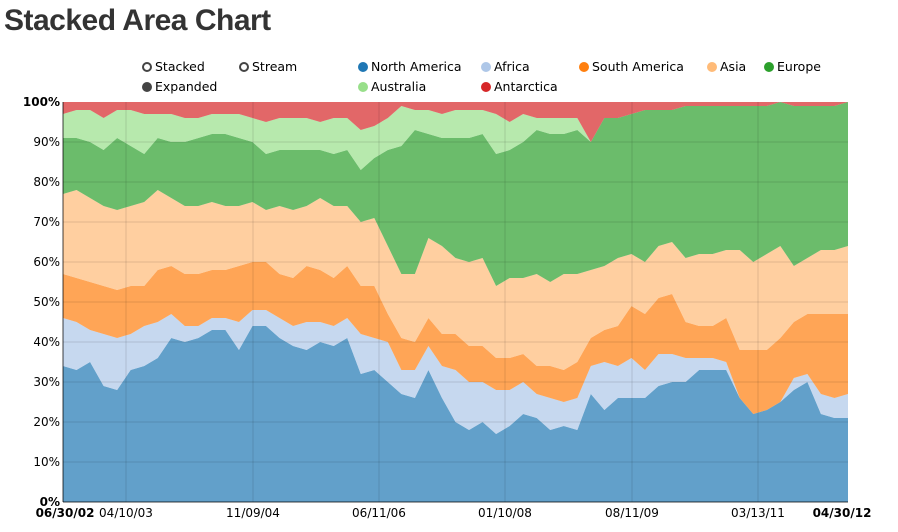 Image resolution: width=898 pixels, height=532 pixels. Describe the element at coordinates (126, 513) in the screenshot. I see `x-tick-label: 04/10/03` at that location.